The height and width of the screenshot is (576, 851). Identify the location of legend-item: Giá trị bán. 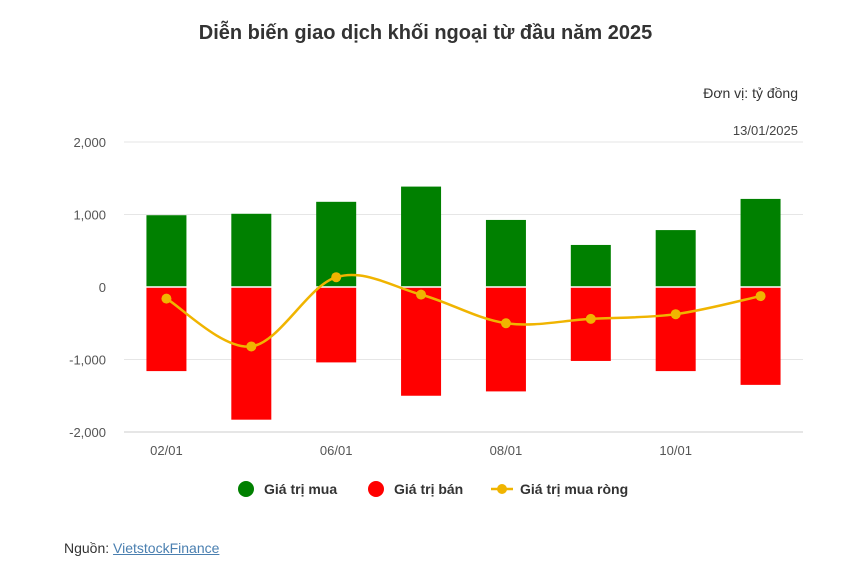
(415, 489).